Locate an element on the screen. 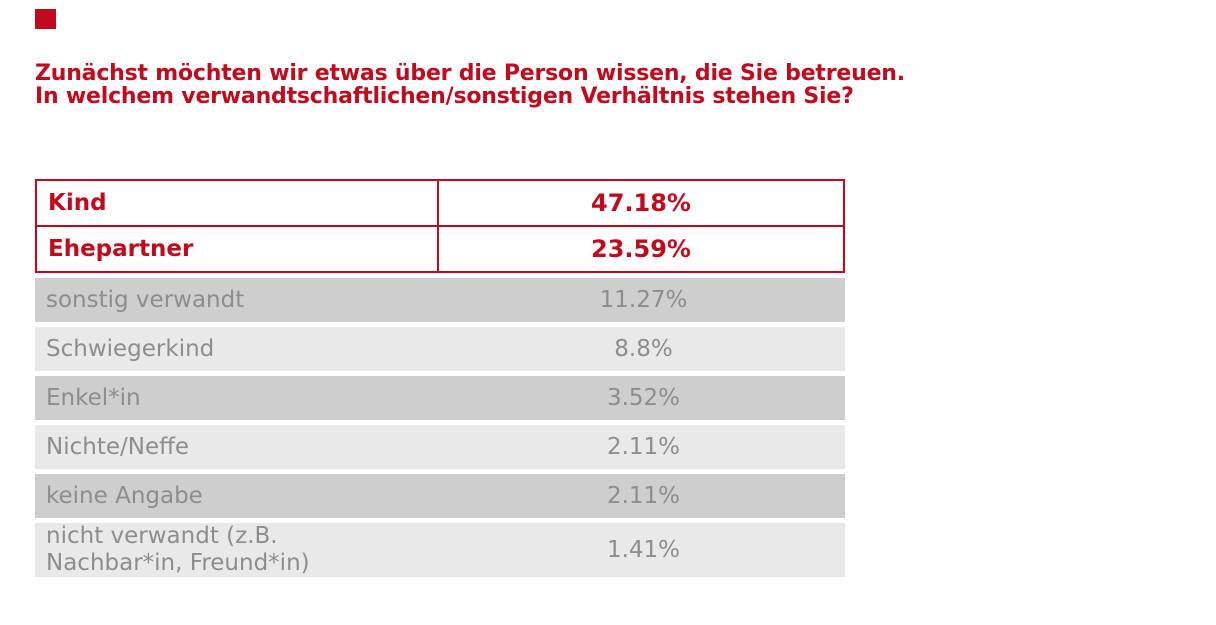  answer-label: Kind is located at coordinates (238, 203).